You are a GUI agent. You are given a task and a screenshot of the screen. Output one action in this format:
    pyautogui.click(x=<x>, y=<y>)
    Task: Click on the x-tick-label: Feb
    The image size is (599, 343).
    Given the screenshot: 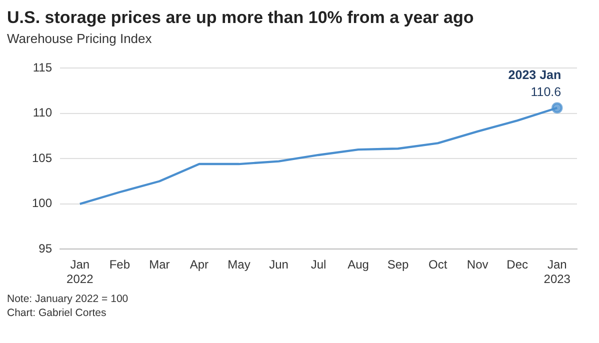 What is the action you would take?
    pyautogui.click(x=119, y=265)
    